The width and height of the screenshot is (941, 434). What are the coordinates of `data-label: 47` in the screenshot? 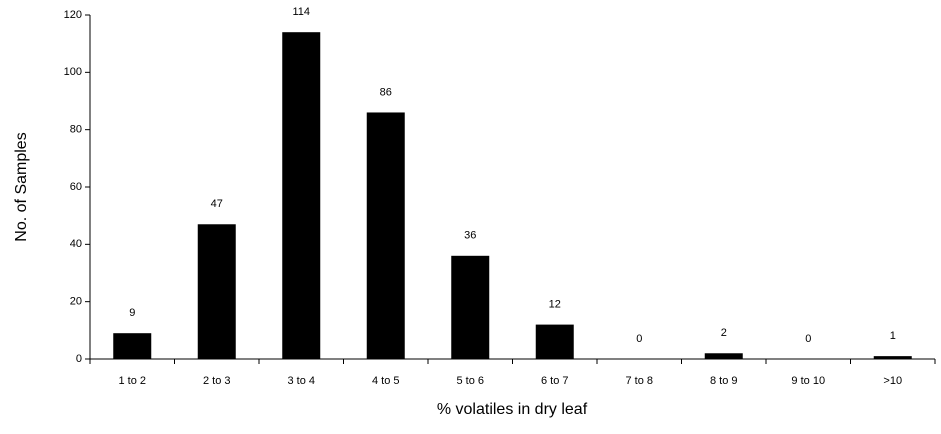 It's located at (217, 204).